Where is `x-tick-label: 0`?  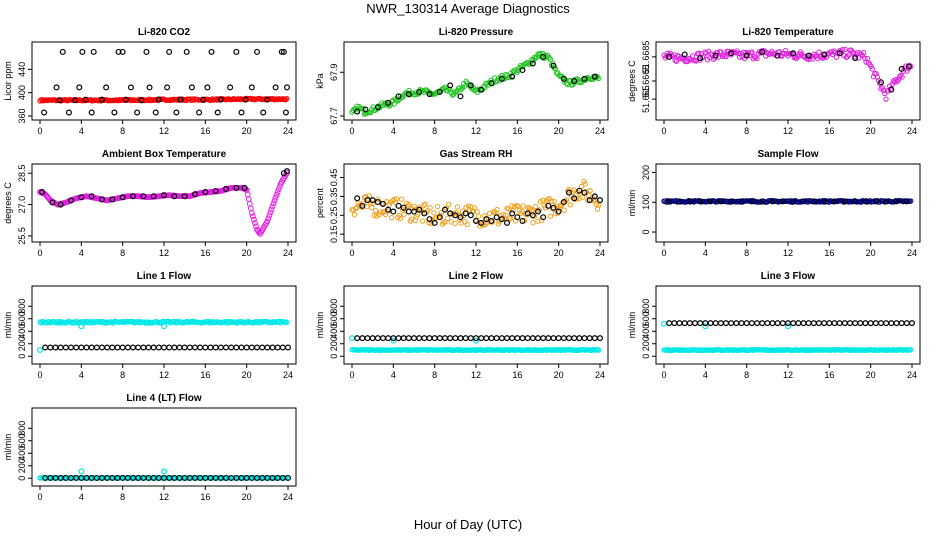 x-tick-label: 0 is located at coordinates (351, 253).